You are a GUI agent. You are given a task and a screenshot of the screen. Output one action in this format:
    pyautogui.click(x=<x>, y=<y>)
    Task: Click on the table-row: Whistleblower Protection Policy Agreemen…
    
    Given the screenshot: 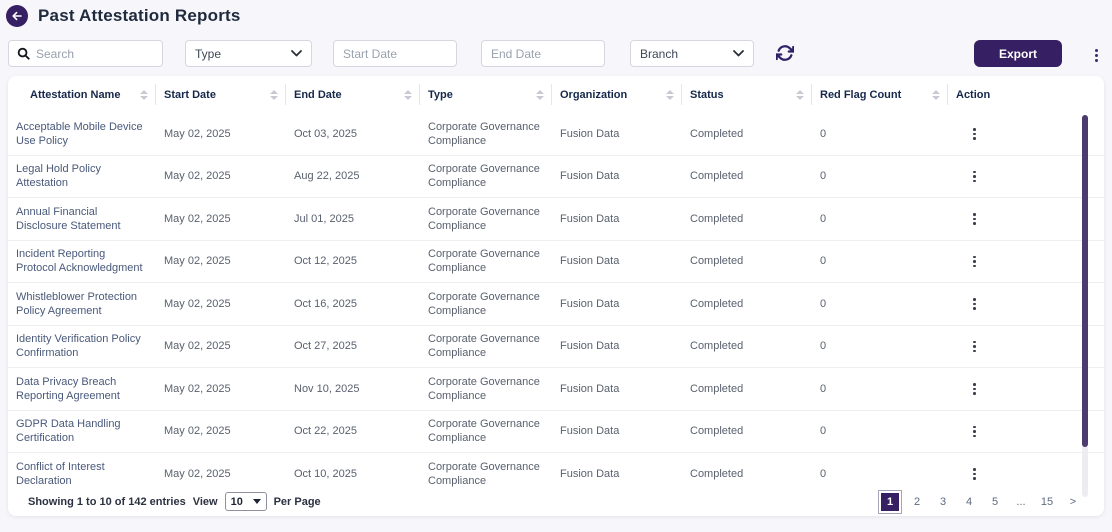 What is the action you would take?
    pyautogui.click(x=556, y=304)
    